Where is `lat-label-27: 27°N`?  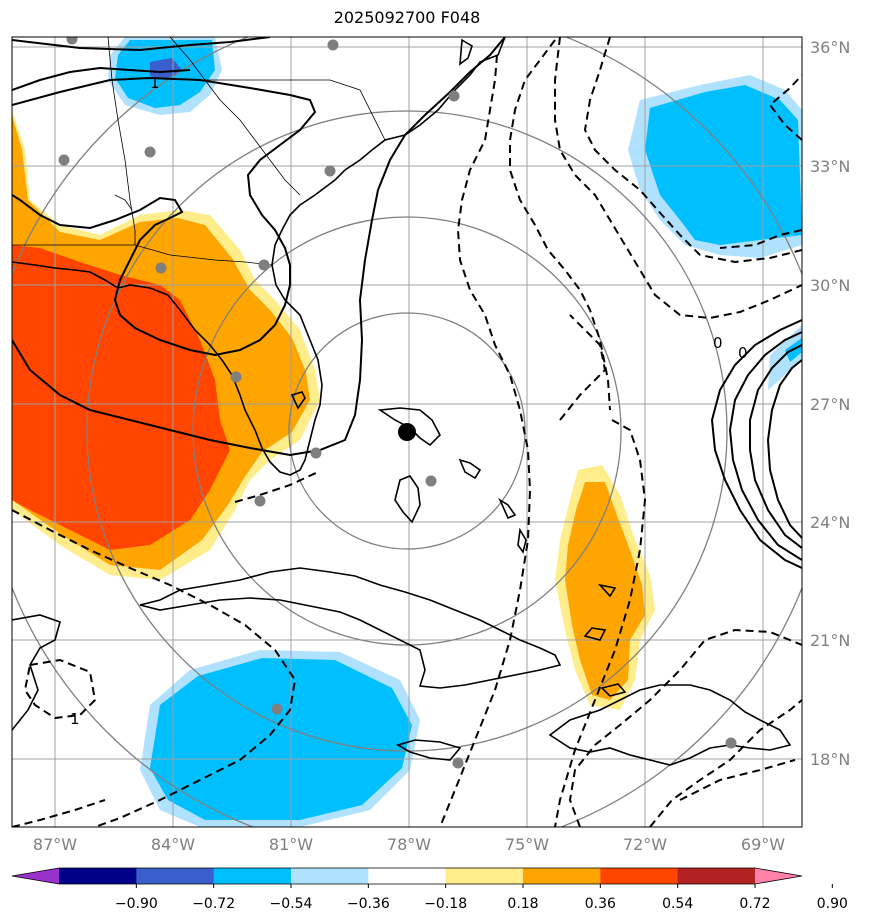
lat-label-27: 27°N is located at coordinates (830, 404).